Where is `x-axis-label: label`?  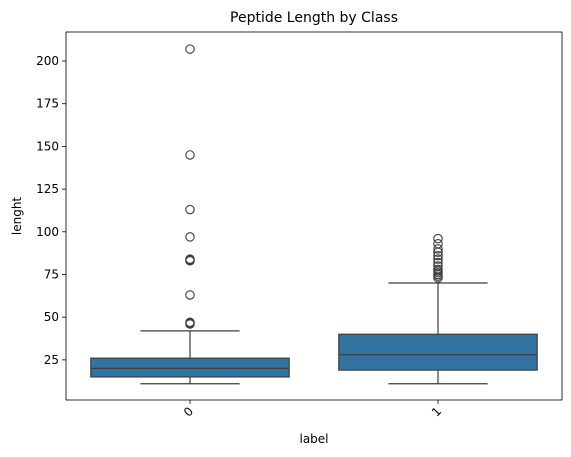 x-axis-label: label is located at coordinates (313, 439).